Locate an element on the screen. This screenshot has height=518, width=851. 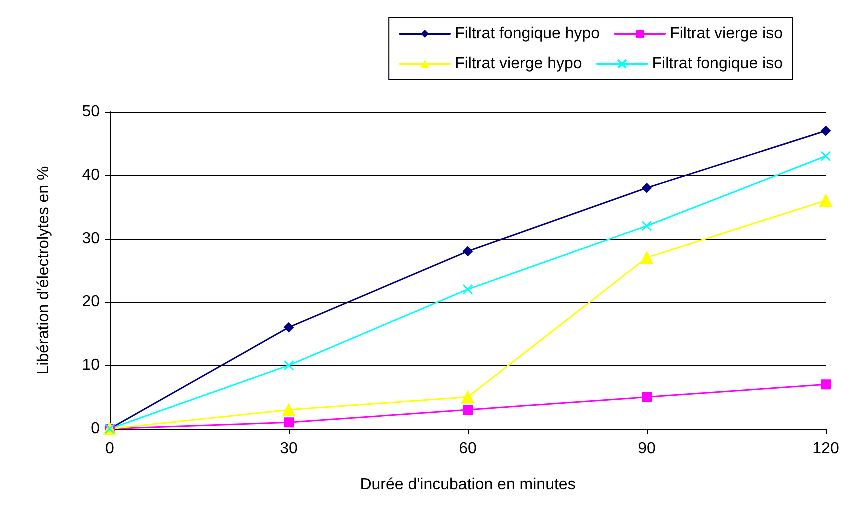
legend-label: Filtrat vierge iso is located at coordinates (727, 34).